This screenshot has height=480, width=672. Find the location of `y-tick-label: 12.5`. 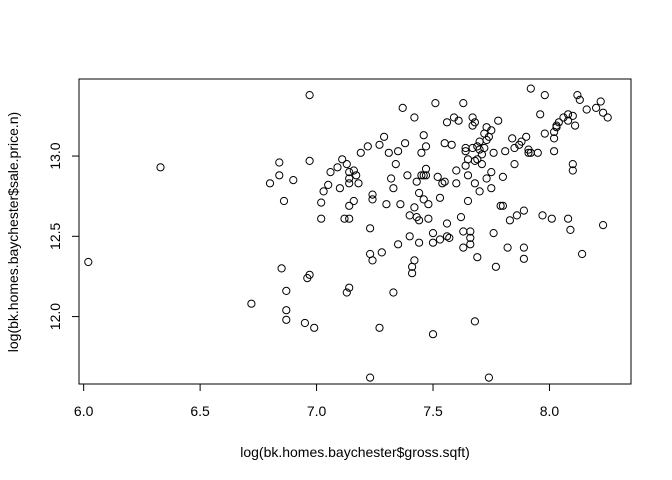

y-tick-label: 12.5 is located at coordinates (55, 235).